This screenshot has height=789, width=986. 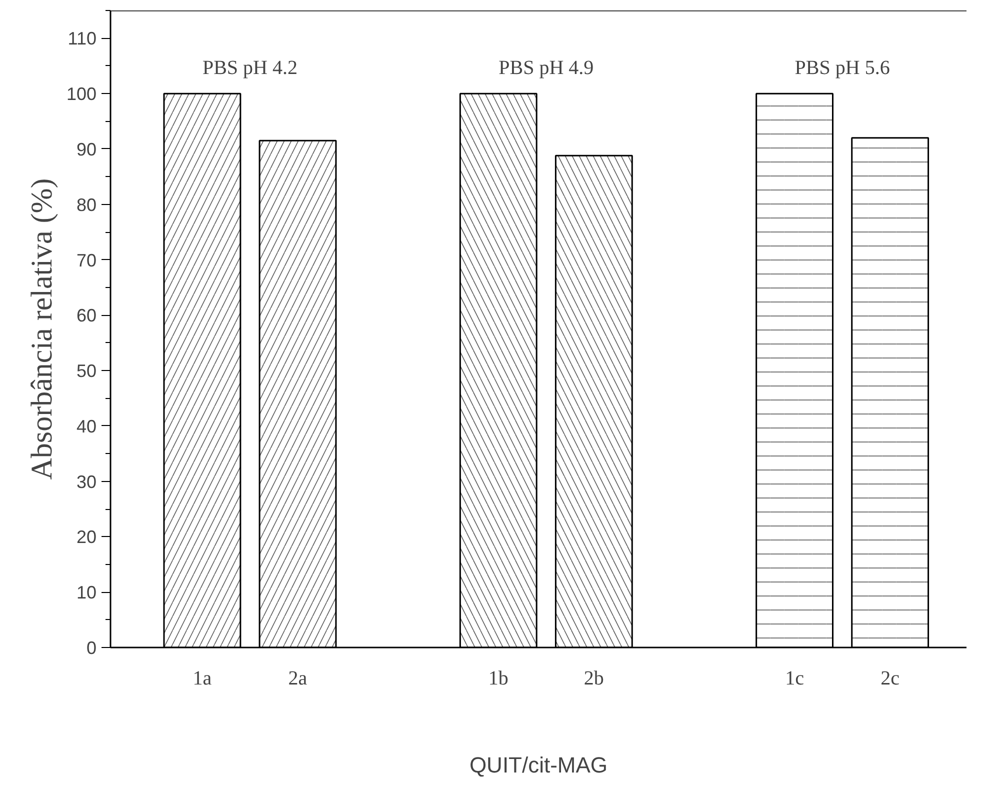 What do you see at coordinates (842, 67) in the screenshot?
I see `annotation: PBS pH 5.6` at bounding box center [842, 67].